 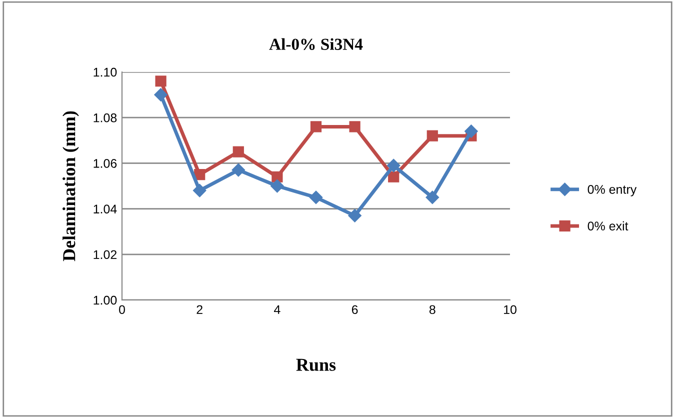 I want to click on x-tick-label: 10, so click(x=510, y=309).